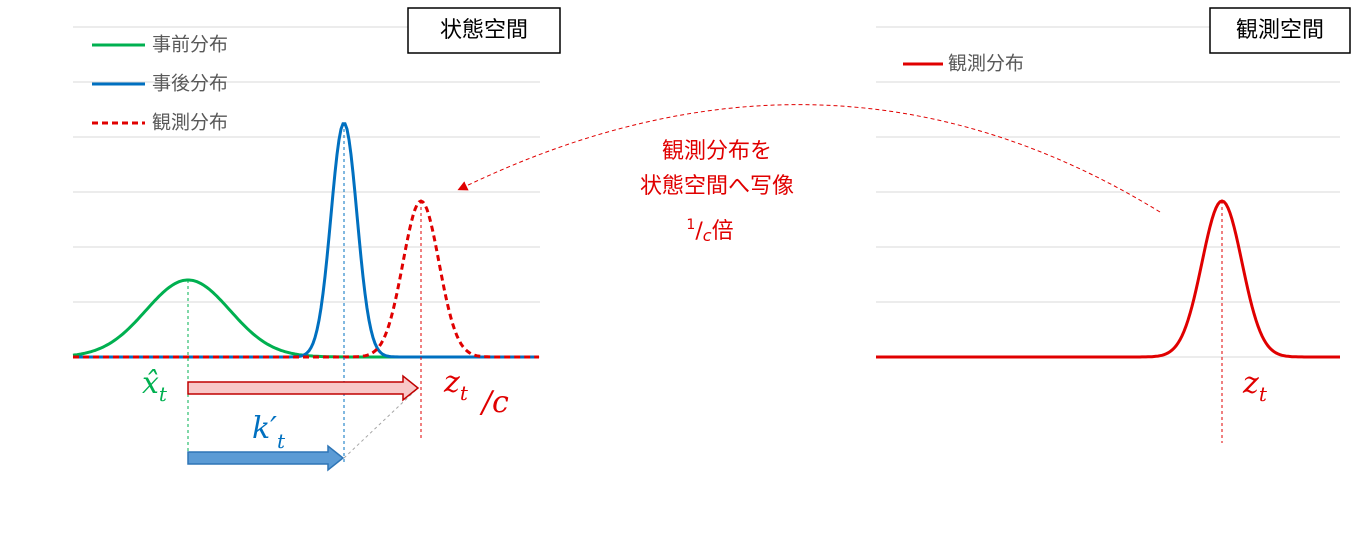 This screenshot has height=546, width=1363. I want to click on annotation: 観測分布を, so click(717, 151).